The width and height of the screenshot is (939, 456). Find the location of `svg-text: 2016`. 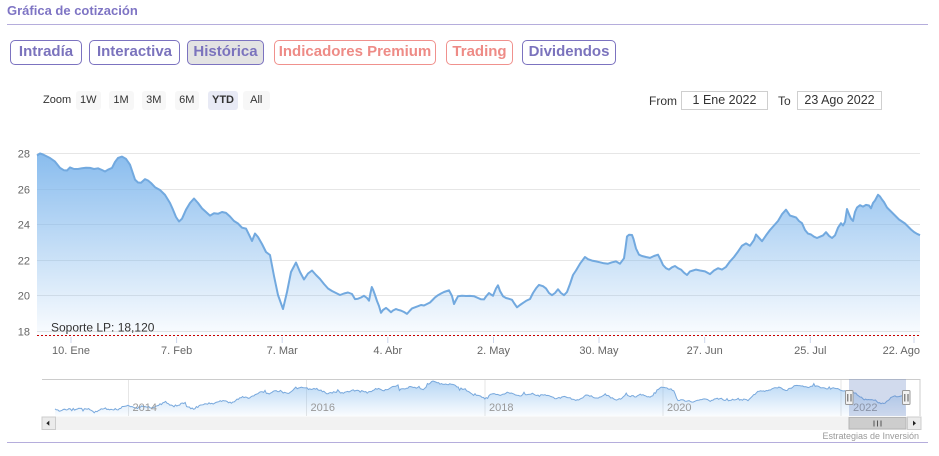

svg-text: 2016 is located at coordinates (323, 408).